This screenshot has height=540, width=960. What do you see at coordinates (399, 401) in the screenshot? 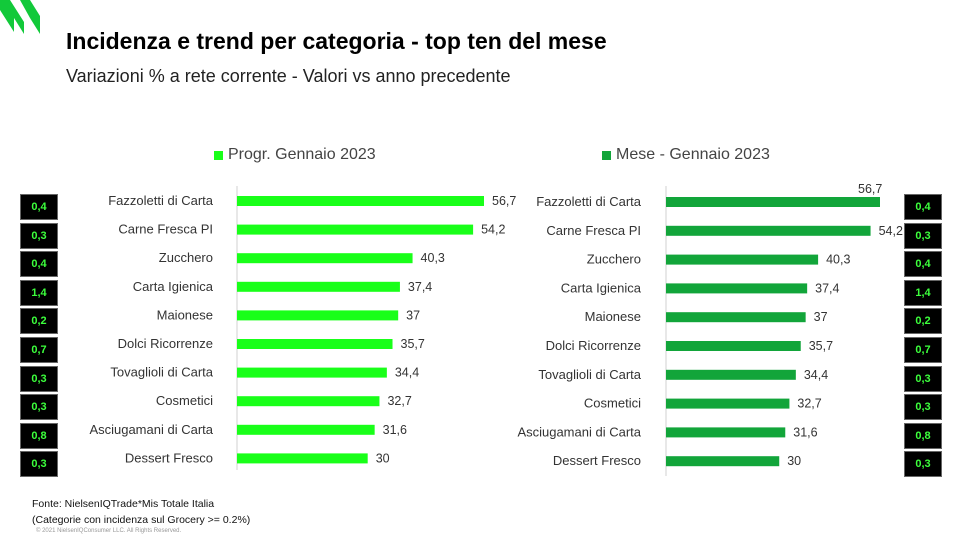
I see `left-value-label-7: 32,7` at bounding box center [399, 401].